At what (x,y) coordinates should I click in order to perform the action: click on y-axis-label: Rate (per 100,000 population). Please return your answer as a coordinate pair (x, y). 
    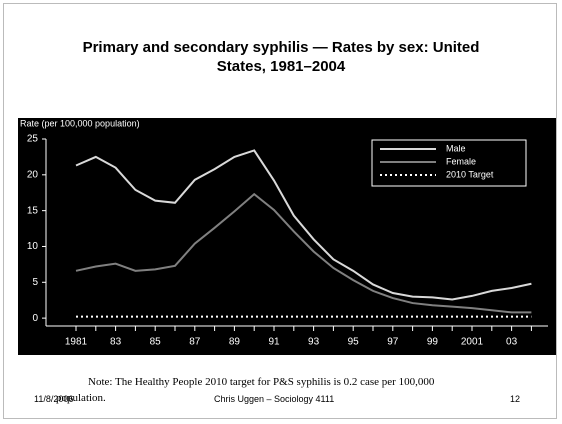
    Looking at the image, I should click on (80, 123).